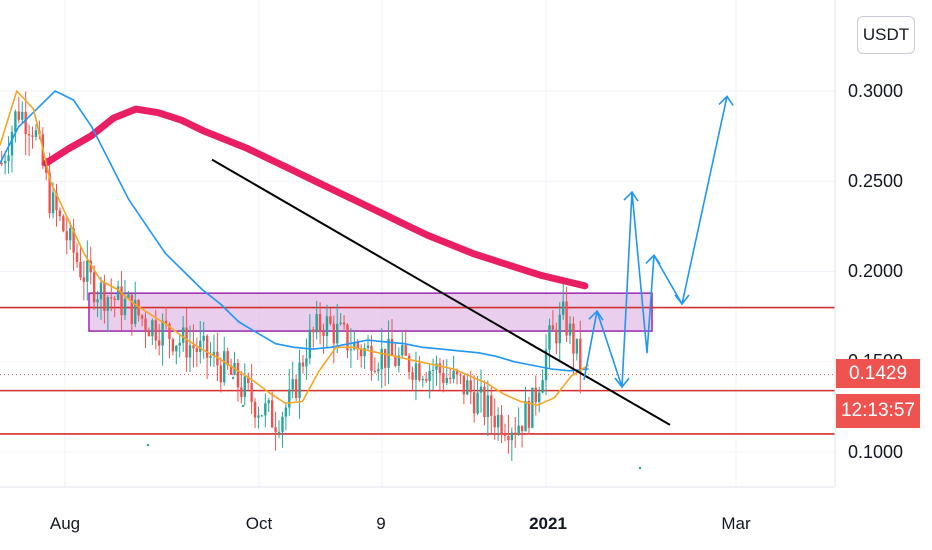 Image resolution: width=932 pixels, height=550 pixels. What do you see at coordinates (886, 35) in the screenshot?
I see `currency-badge: USDT` at bounding box center [886, 35].